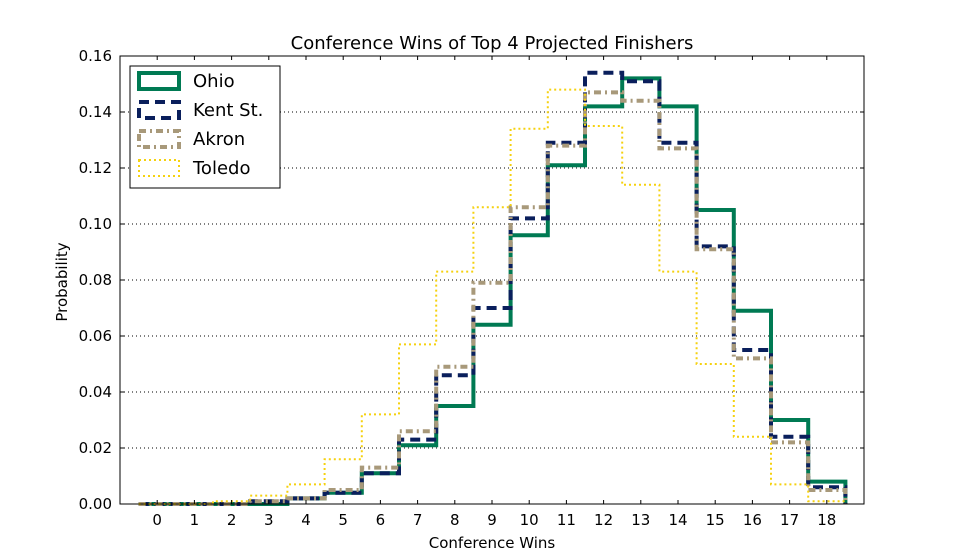  I want to click on x-tick-label: 12, so click(603, 520).